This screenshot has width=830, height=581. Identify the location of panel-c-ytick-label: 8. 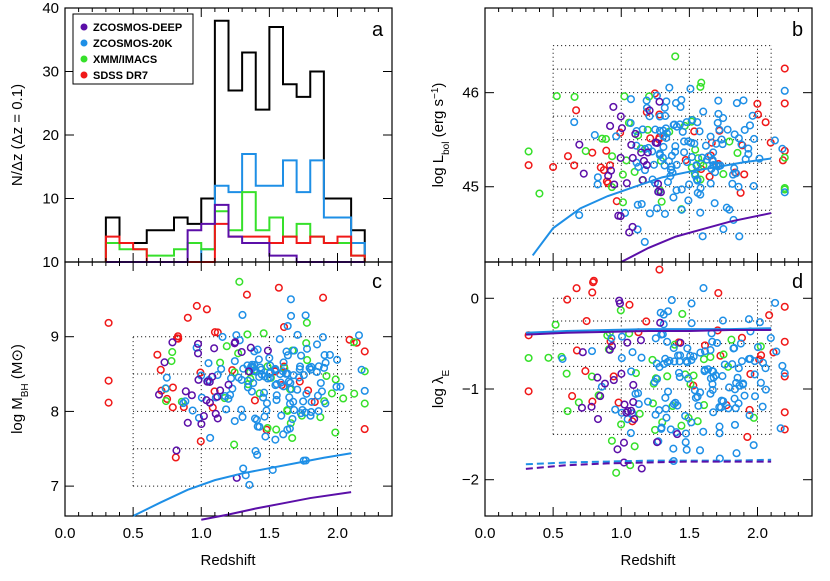
(55, 411).